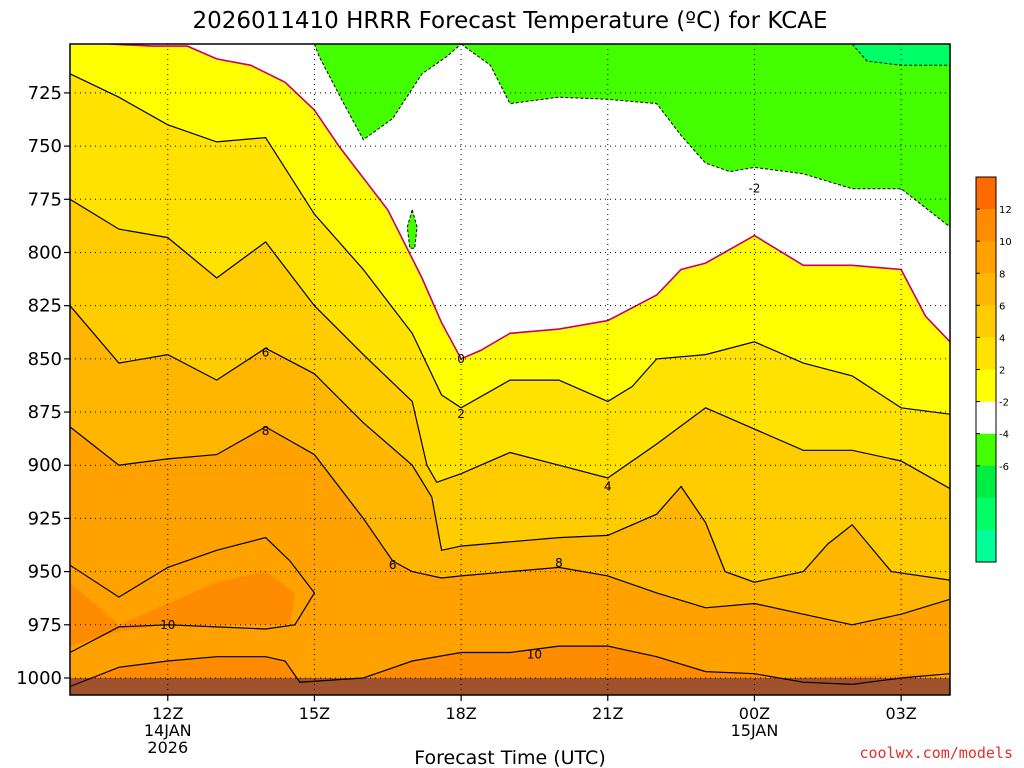 The width and height of the screenshot is (1024, 768). What do you see at coordinates (755, 730) in the screenshot?
I see `x-tick-label: 15JAN` at bounding box center [755, 730].